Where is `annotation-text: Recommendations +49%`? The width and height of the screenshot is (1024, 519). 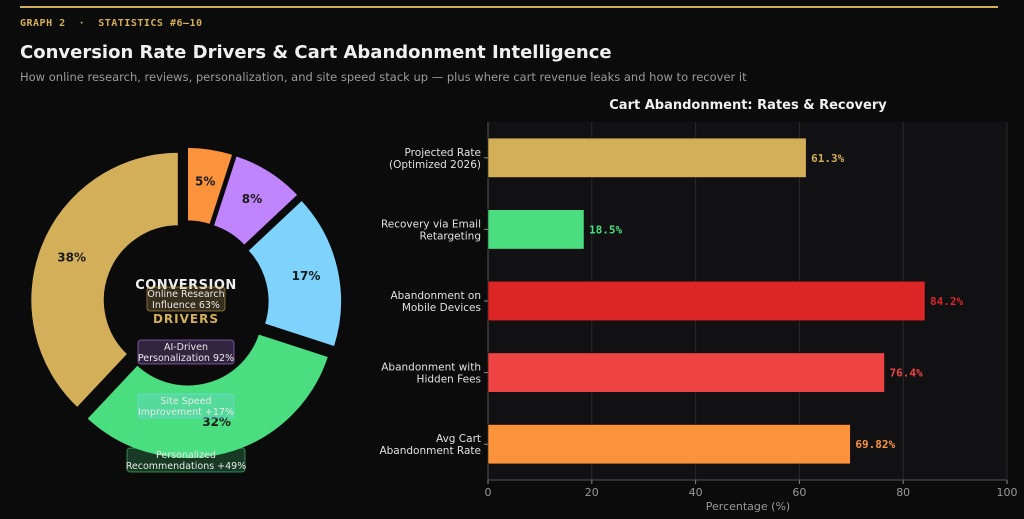 annotation-text: Recommendations +49% is located at coordinates (186, 466).